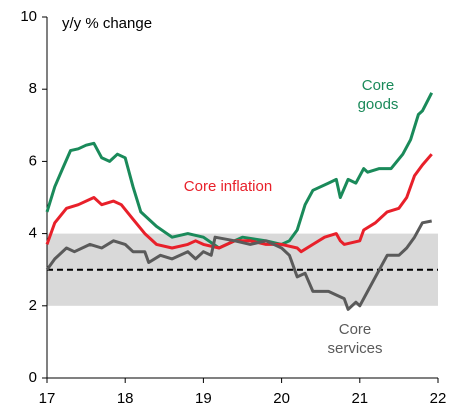 Image resolution: width=449 pixels, height=409 pixels. What do you see at coordinates (107, 23) in the screenshot?
I see `y-axis-label: y/y % change` at bounding box center [107, 23].